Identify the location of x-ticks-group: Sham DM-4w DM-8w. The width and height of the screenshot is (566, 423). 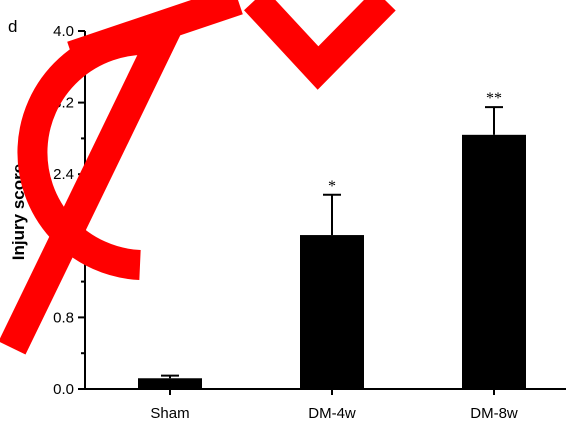
(334, 405).